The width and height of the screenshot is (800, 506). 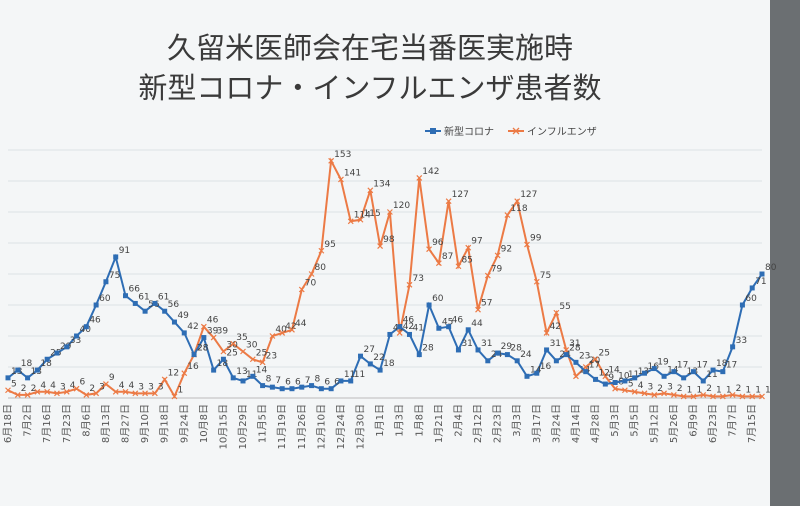 I want to click on x-tick-label: 1月1日, so click(x=380, y=420).